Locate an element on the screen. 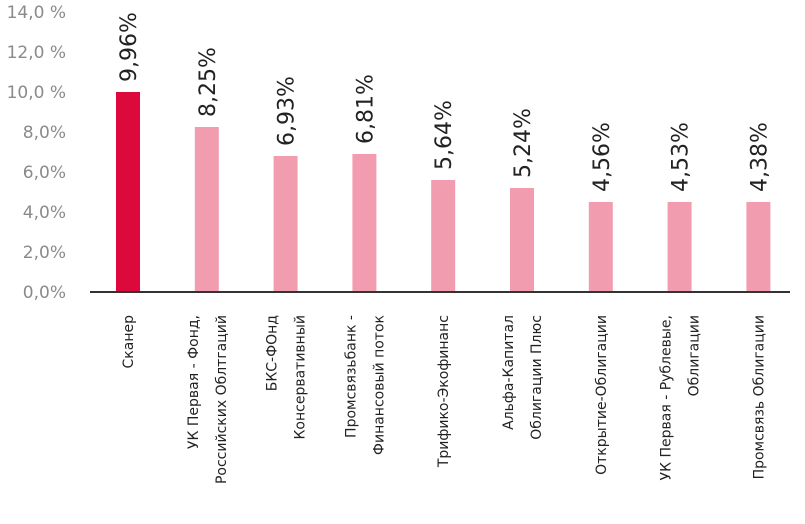 This screenshot has width=805, height=524. x-tick-label: Финансовый поток is located at coordinates (379, 385).